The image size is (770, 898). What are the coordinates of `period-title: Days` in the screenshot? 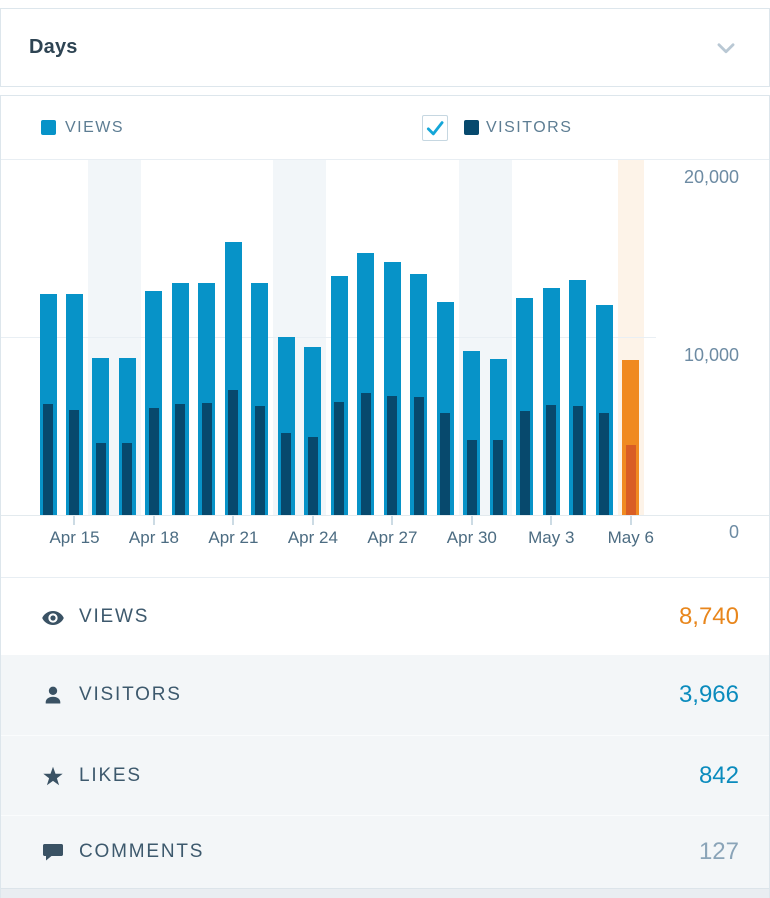 It's located at (53, 47).